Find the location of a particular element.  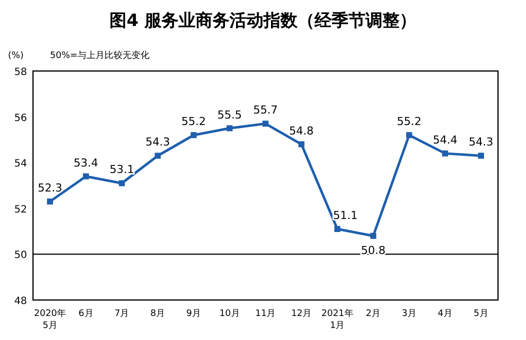

data-label: 51.1 is located at coordinates (345, 215).